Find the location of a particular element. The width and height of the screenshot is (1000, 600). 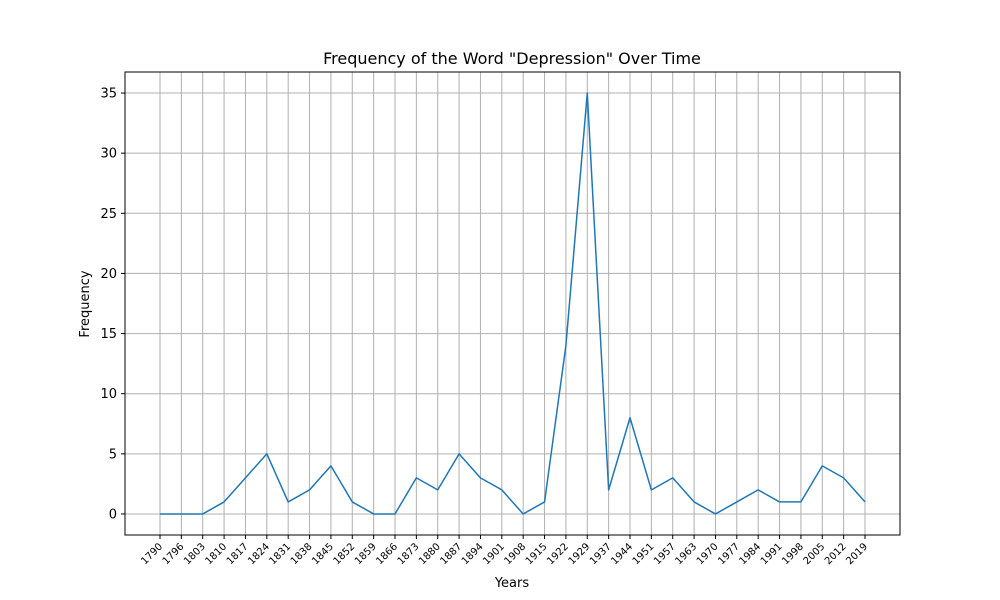

x-tick-label: 2005 is located at coordinates (815, 554).